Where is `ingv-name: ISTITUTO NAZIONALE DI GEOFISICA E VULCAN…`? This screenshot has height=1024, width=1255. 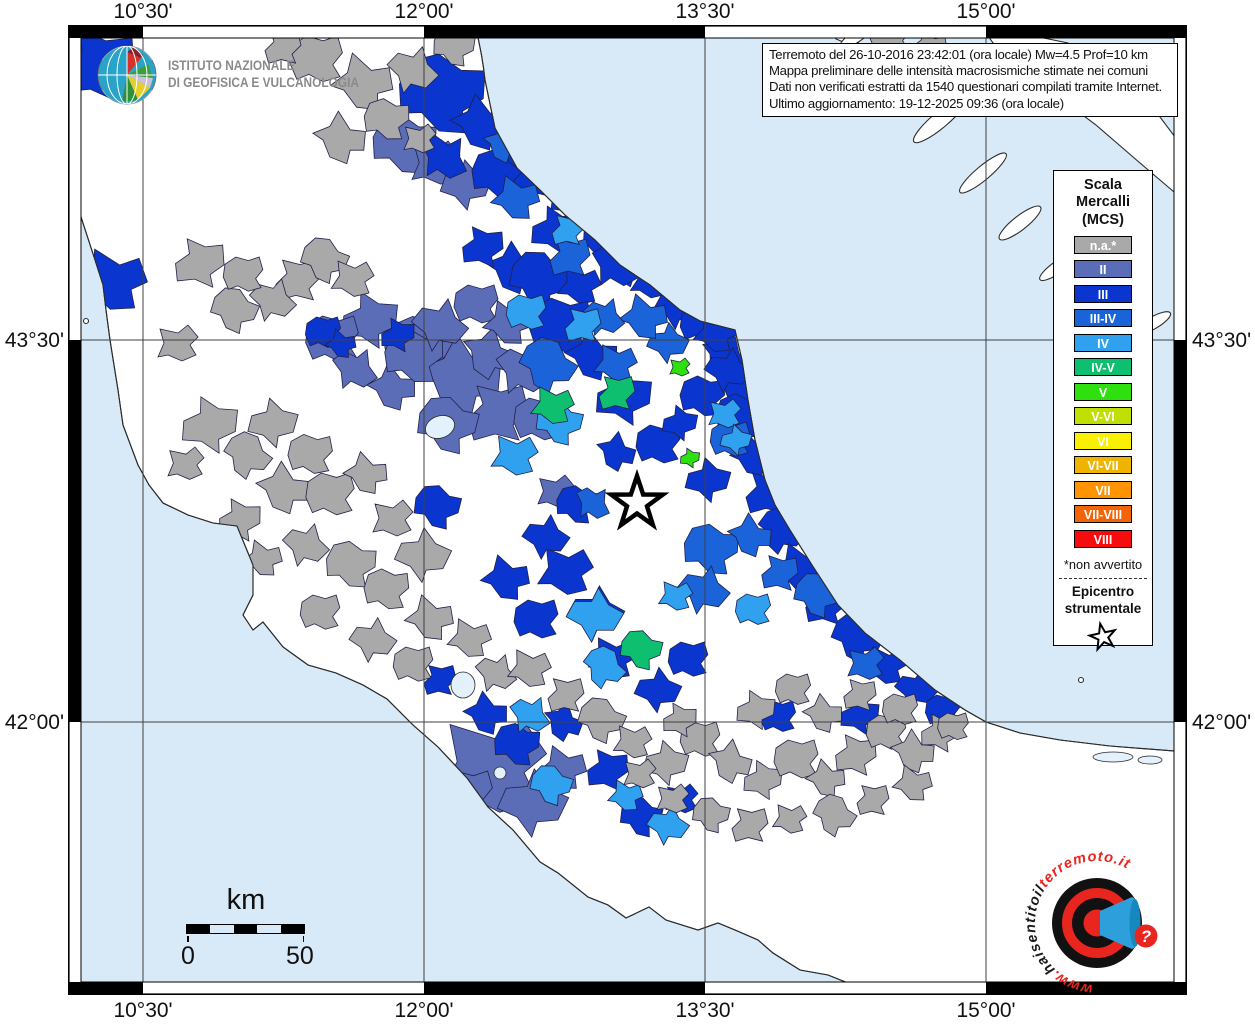 ingv-name: ISTITUTO NAZIONALE DI GEOFISICA E VULCAN… is located at coordinates (263, 74).